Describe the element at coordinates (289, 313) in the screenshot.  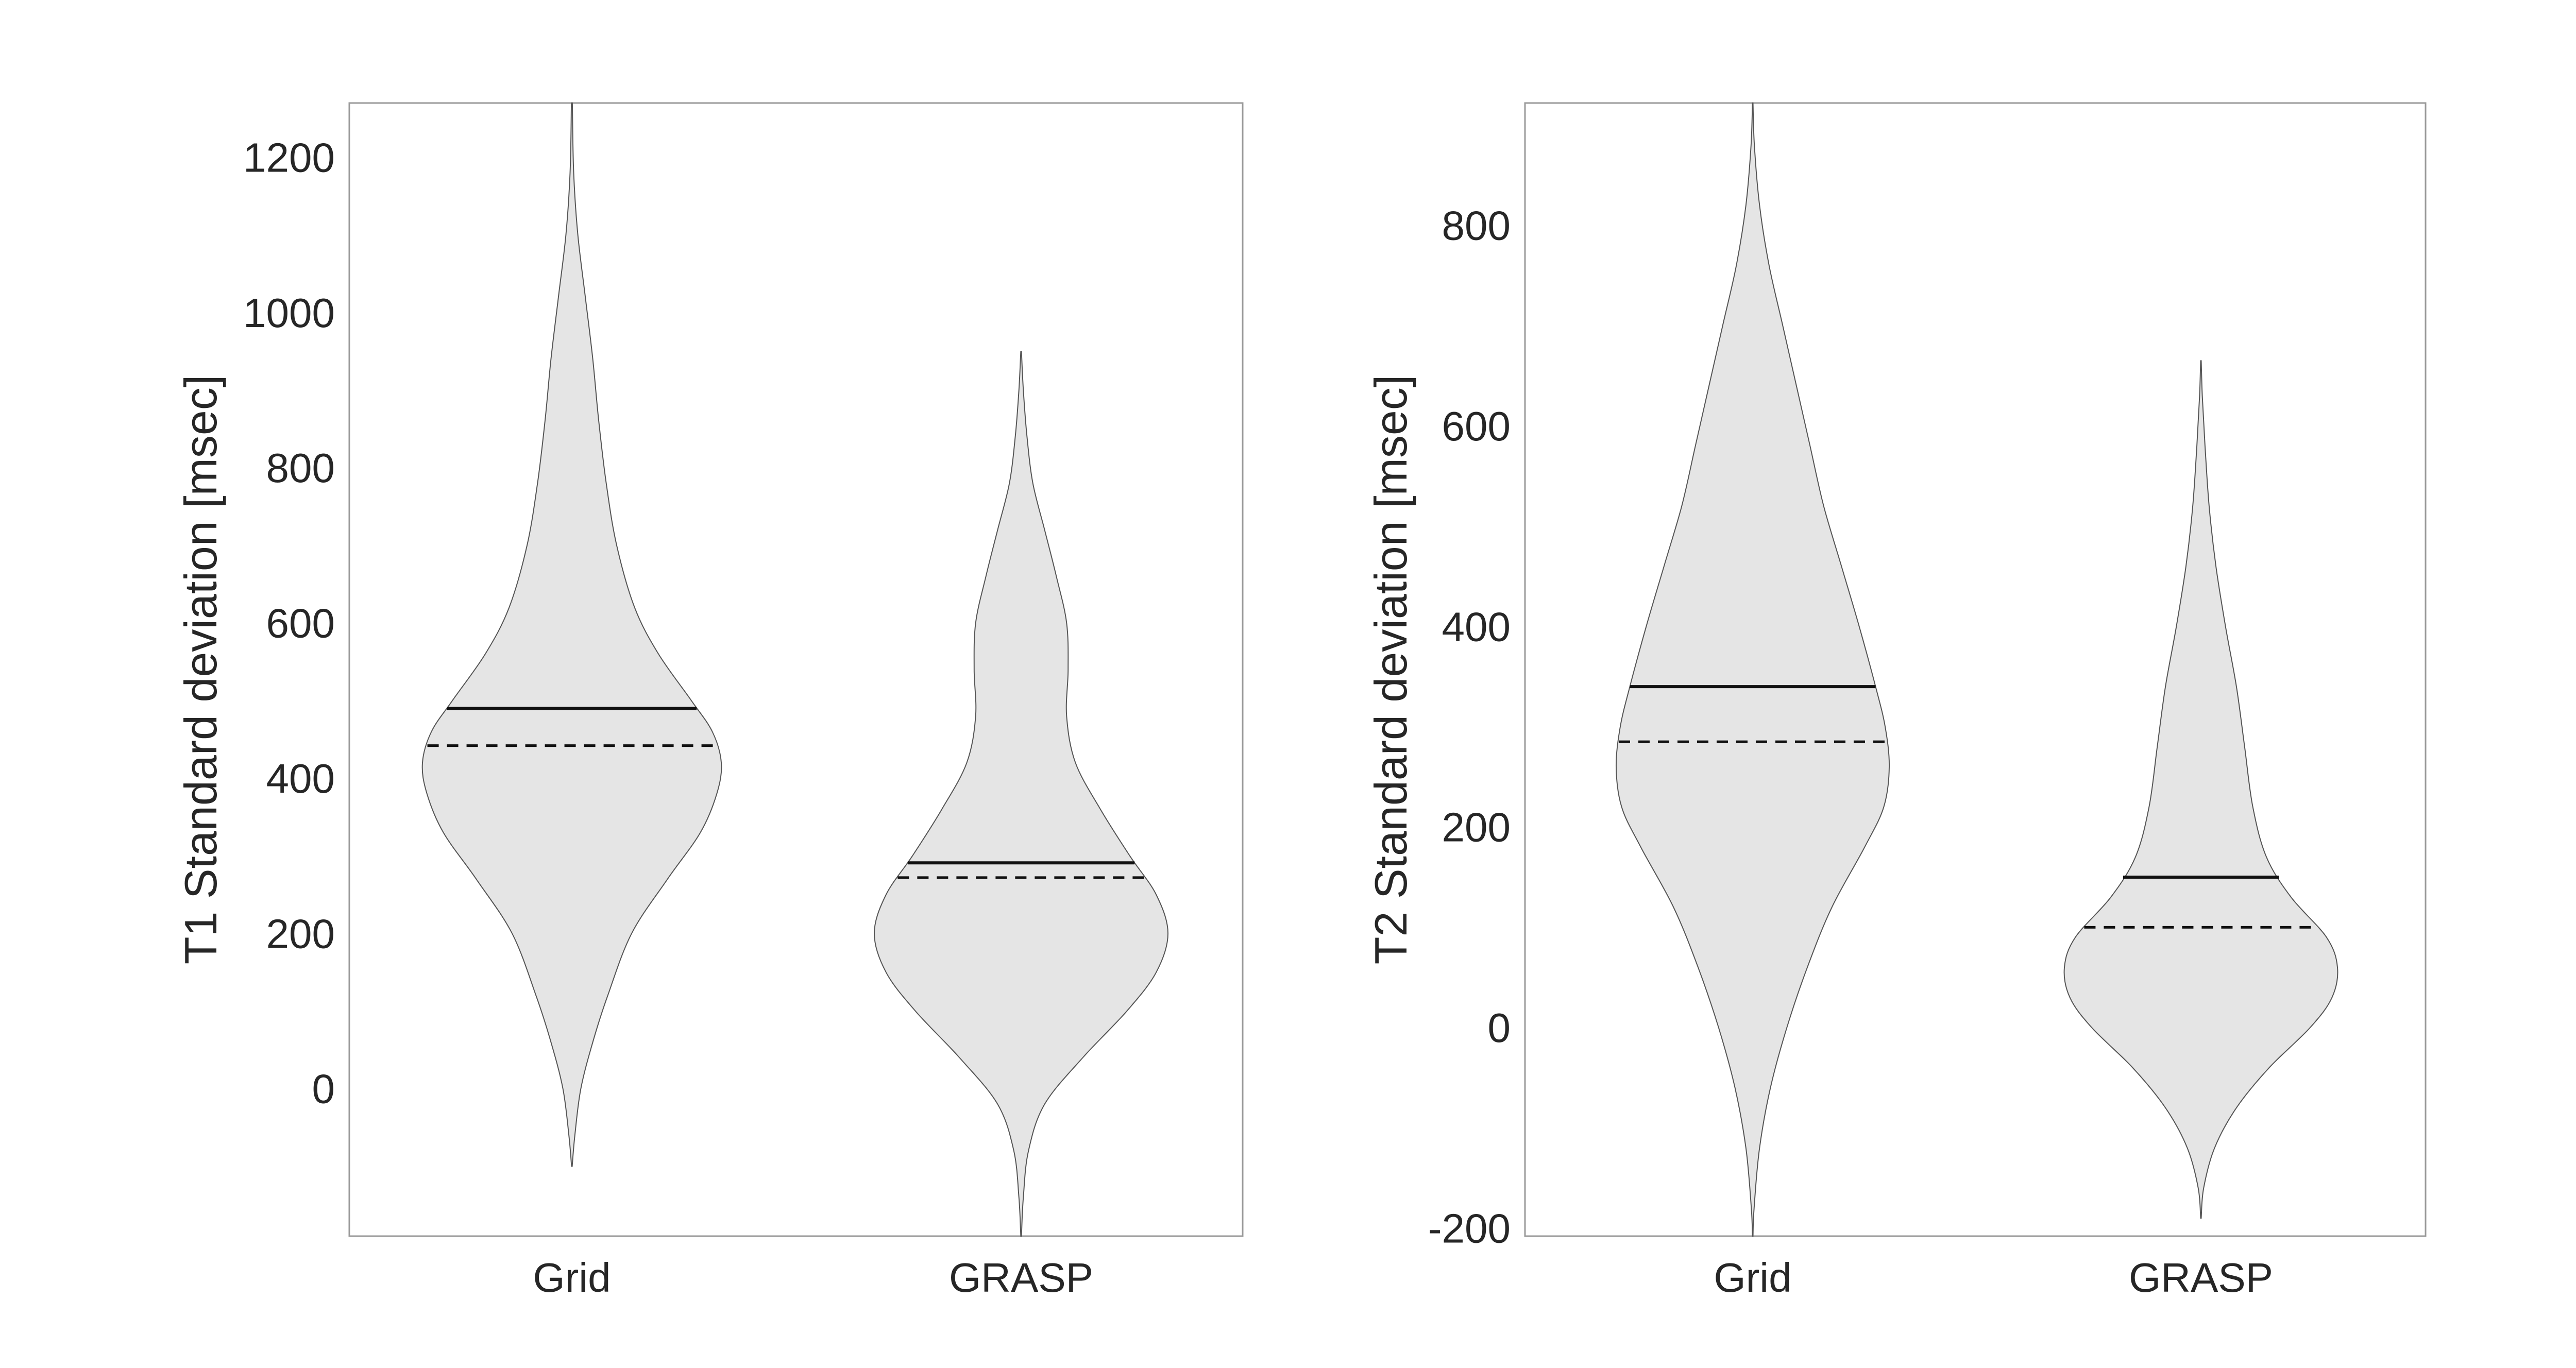
I see `y-tick-label: 1000` at that location.